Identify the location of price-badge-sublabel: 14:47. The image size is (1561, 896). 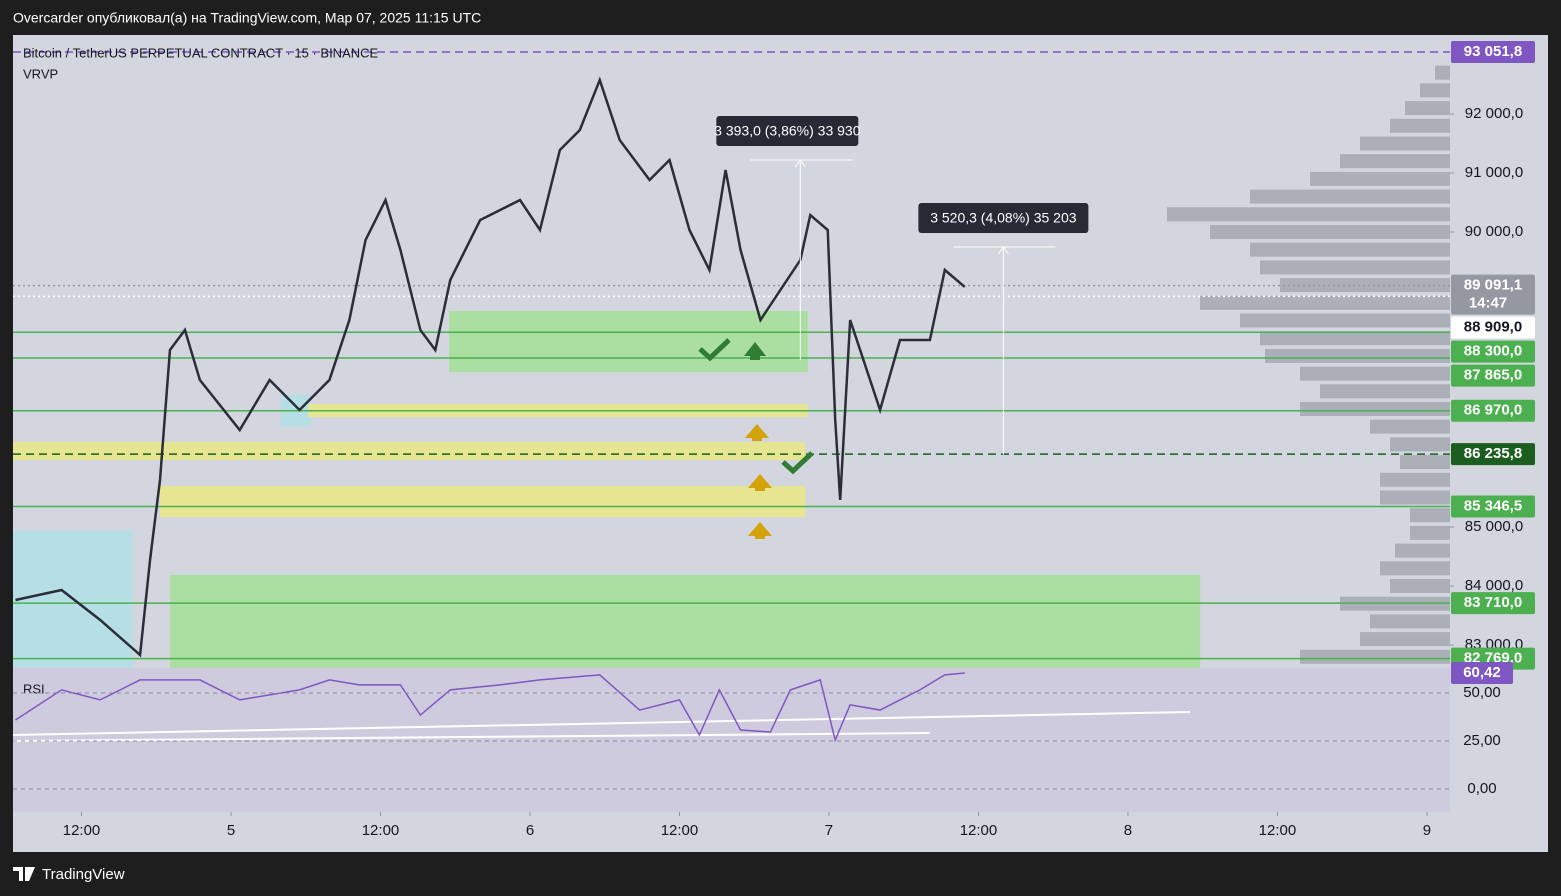
(1488, 303).